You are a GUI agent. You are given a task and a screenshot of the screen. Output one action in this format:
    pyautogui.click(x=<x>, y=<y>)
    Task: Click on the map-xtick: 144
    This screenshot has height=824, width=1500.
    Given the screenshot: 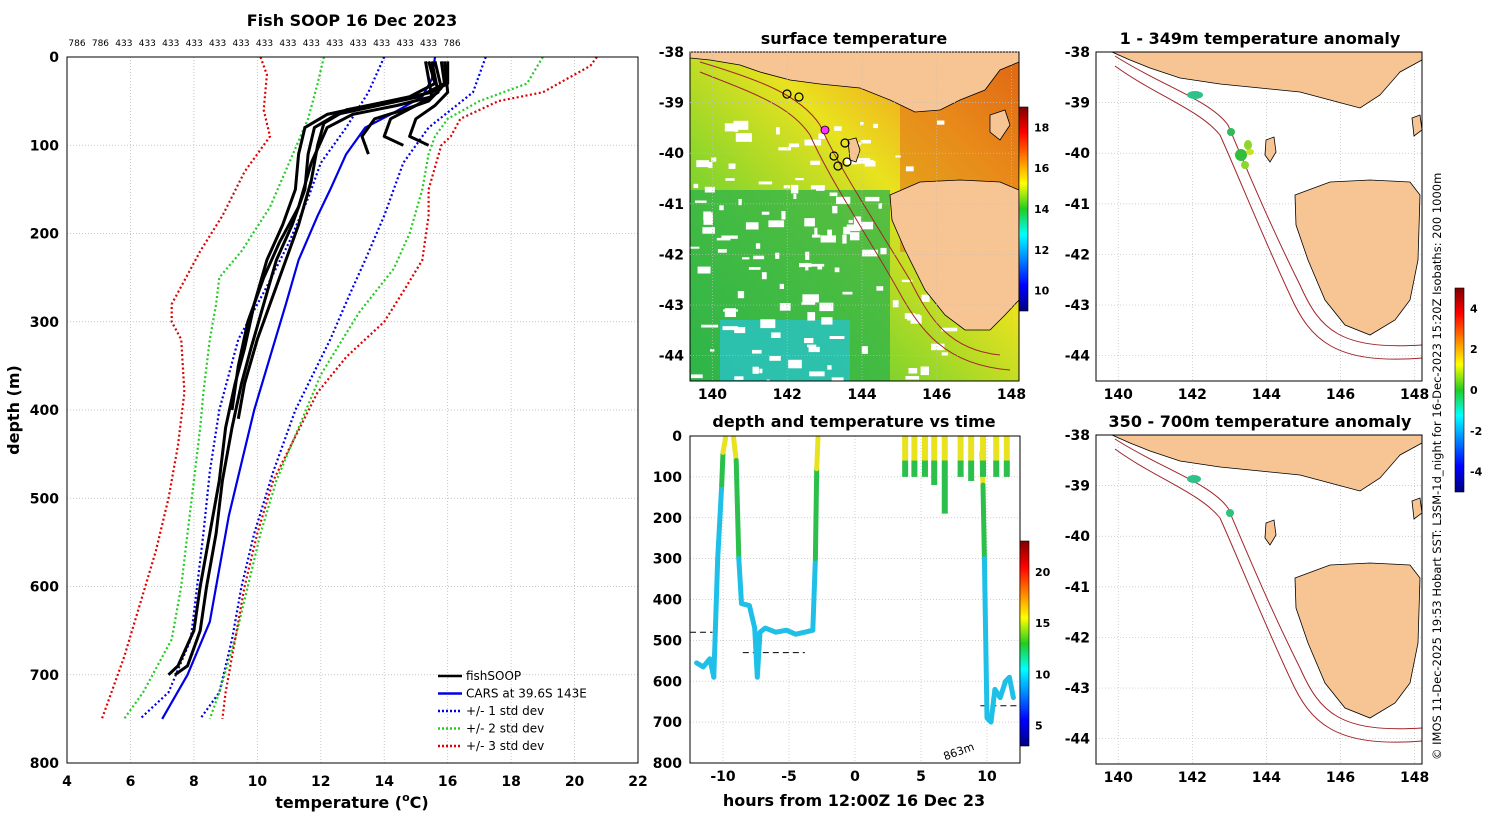 What is the action you would take?
    pyautogui.click(x=1266, y=778)
    